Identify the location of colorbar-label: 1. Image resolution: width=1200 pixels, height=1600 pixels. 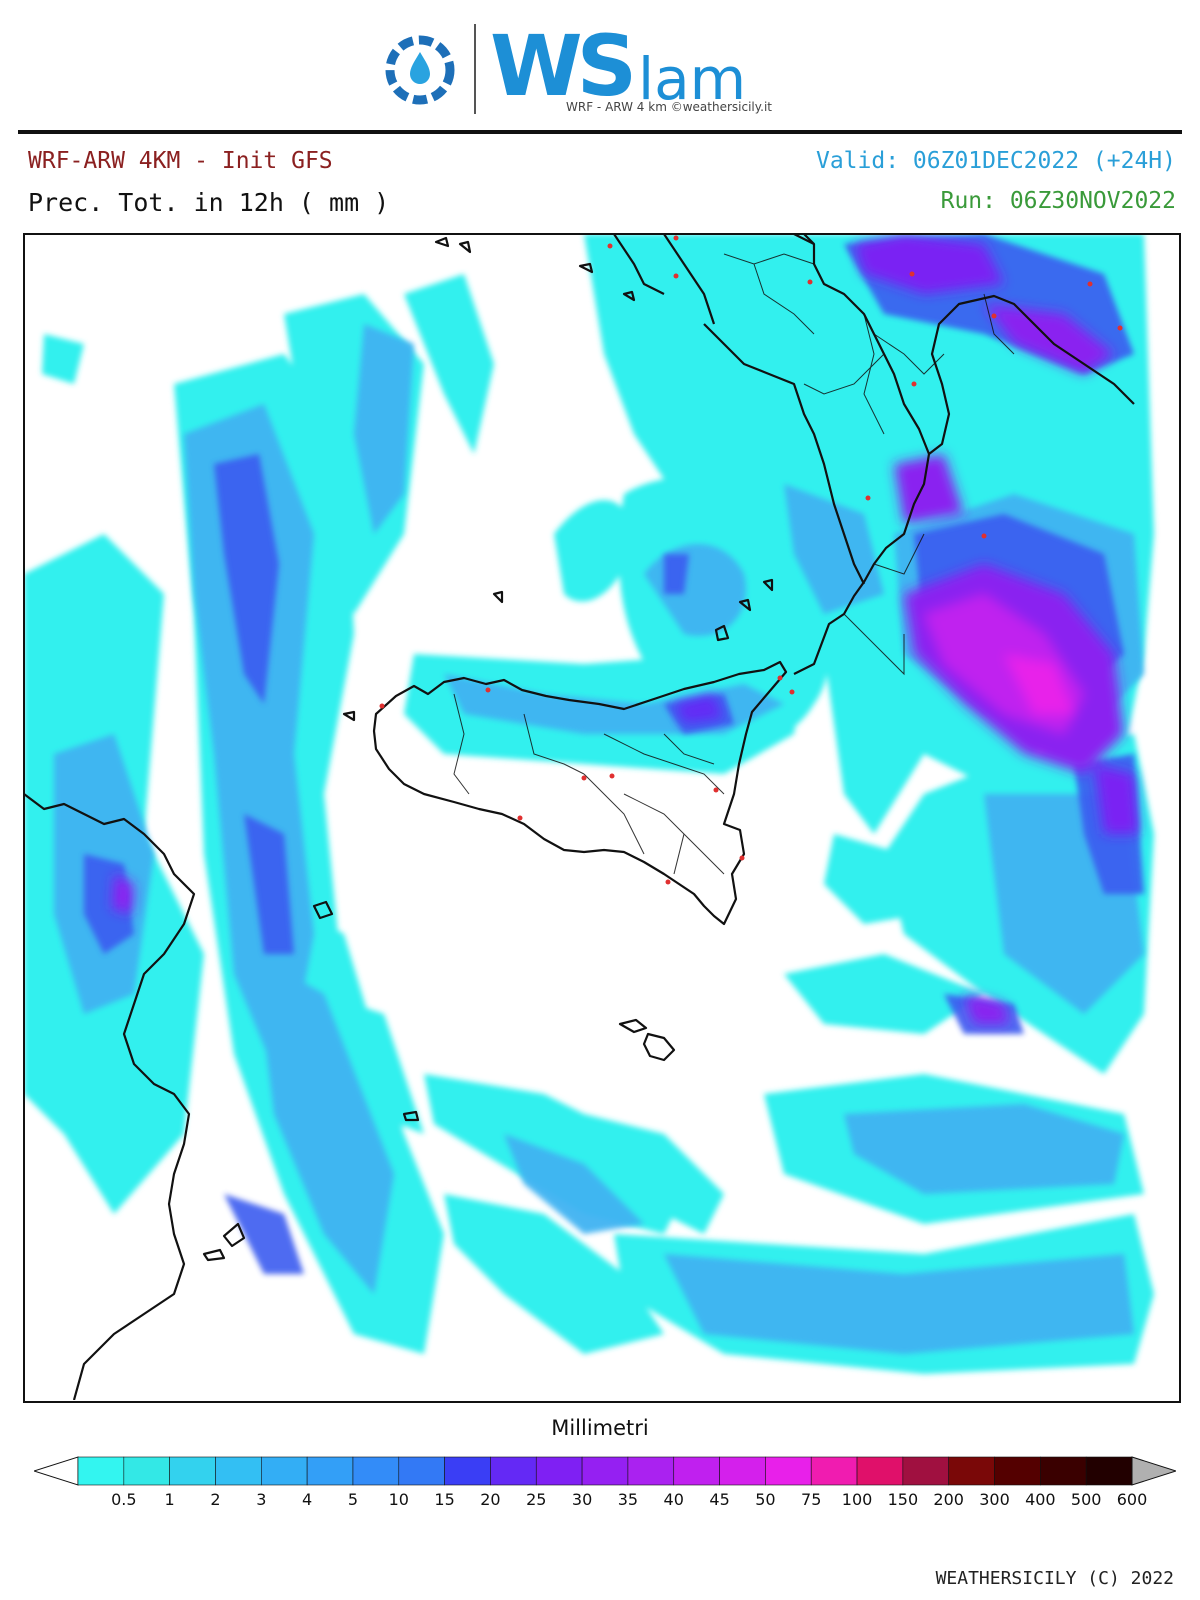
(169, 1499).